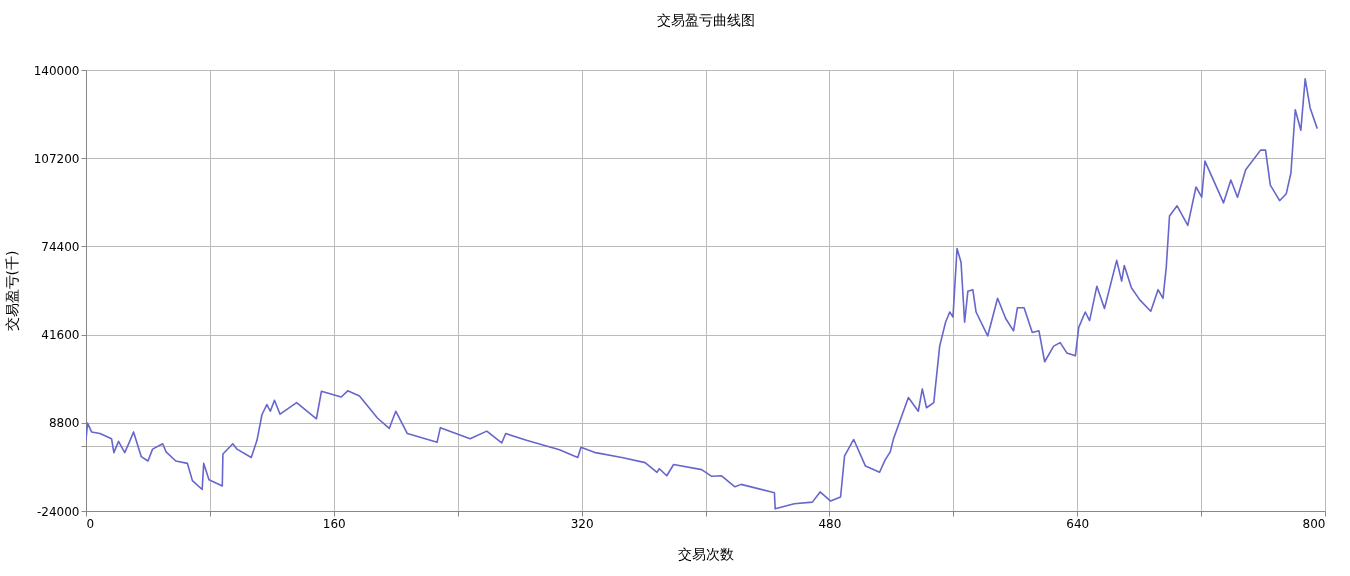  I want to click on y-axis-title: 交易盈亏(千), so click(11, 291).